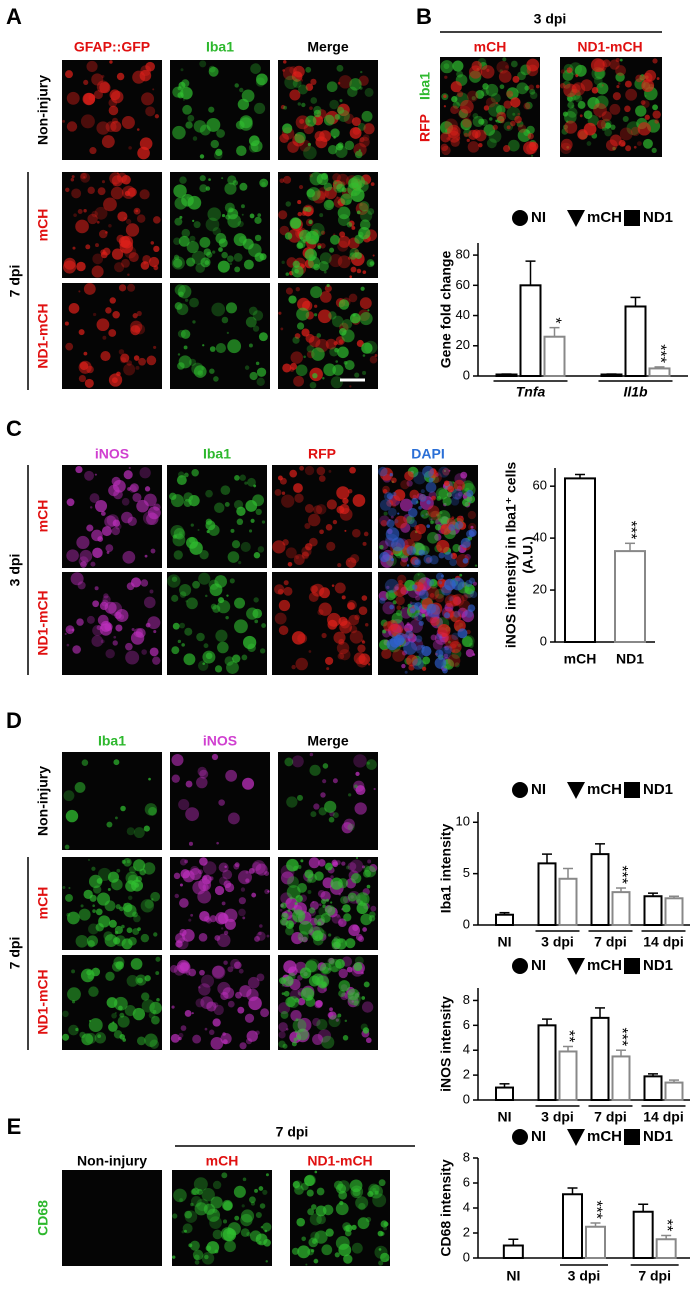 The height and width of the screenshot is (1300, 700). What do you see at coordinates (466, 1181) in the screenshot?
I see `y-tick-label: 6` at bounding box center [466, 1181].